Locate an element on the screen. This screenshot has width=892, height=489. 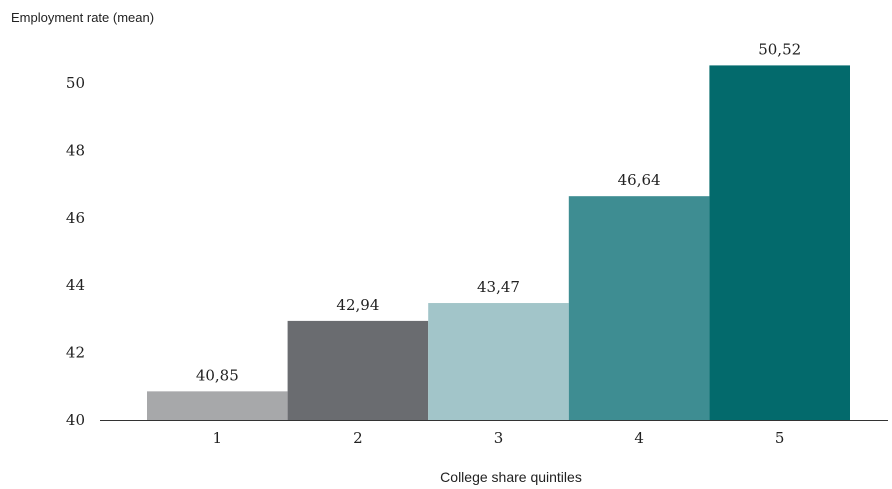
x-tick-label-2: 2 is located at coordinates (358, 438).